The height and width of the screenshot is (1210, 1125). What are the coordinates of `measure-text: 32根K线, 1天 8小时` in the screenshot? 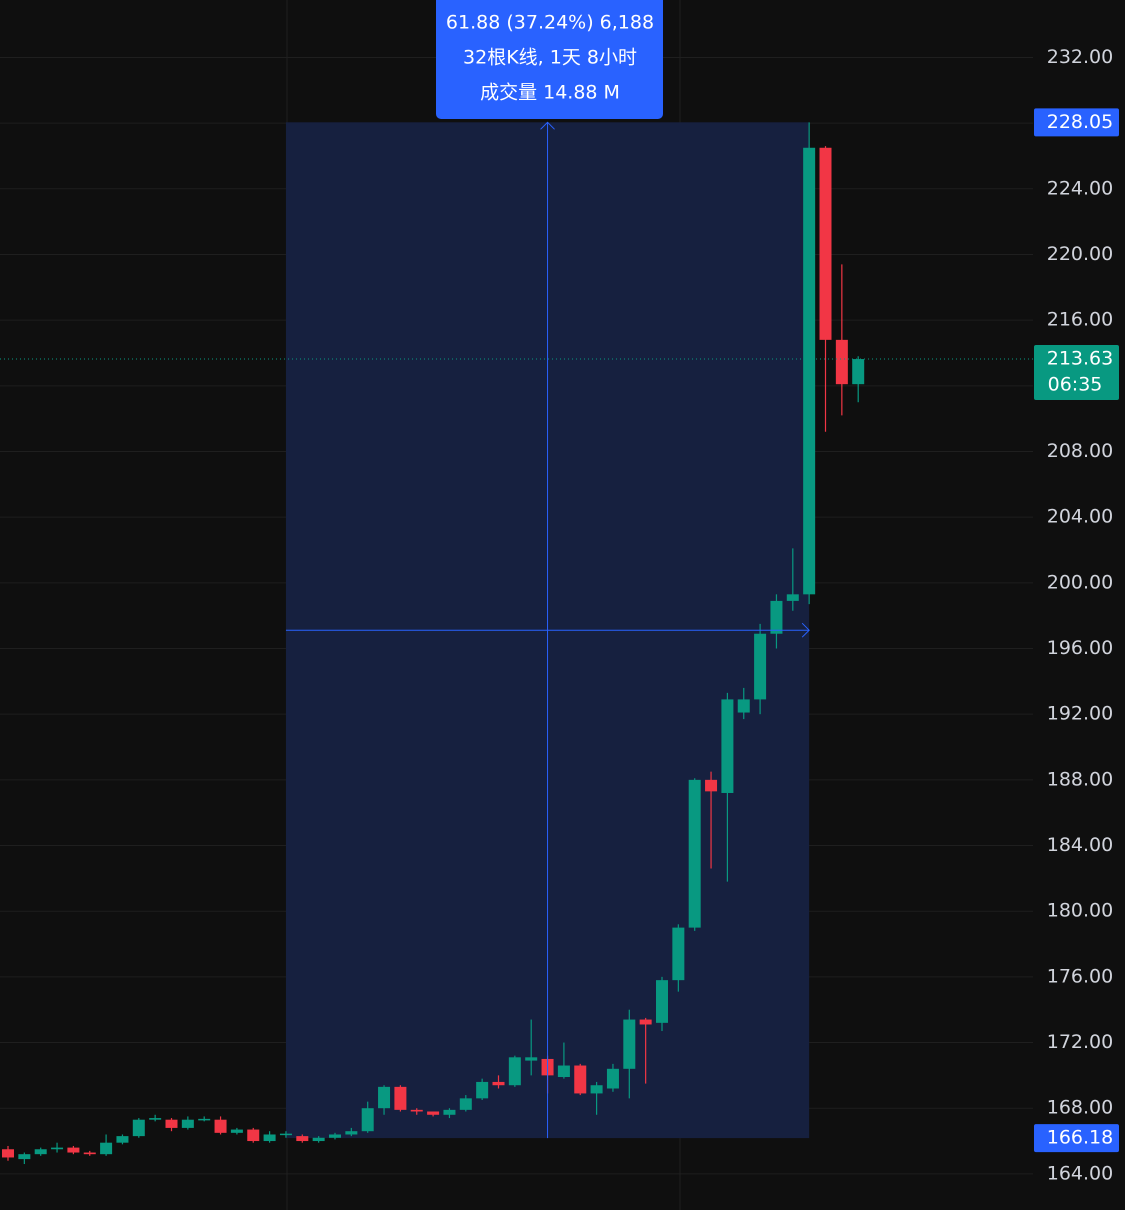 It's located at (550, 58).